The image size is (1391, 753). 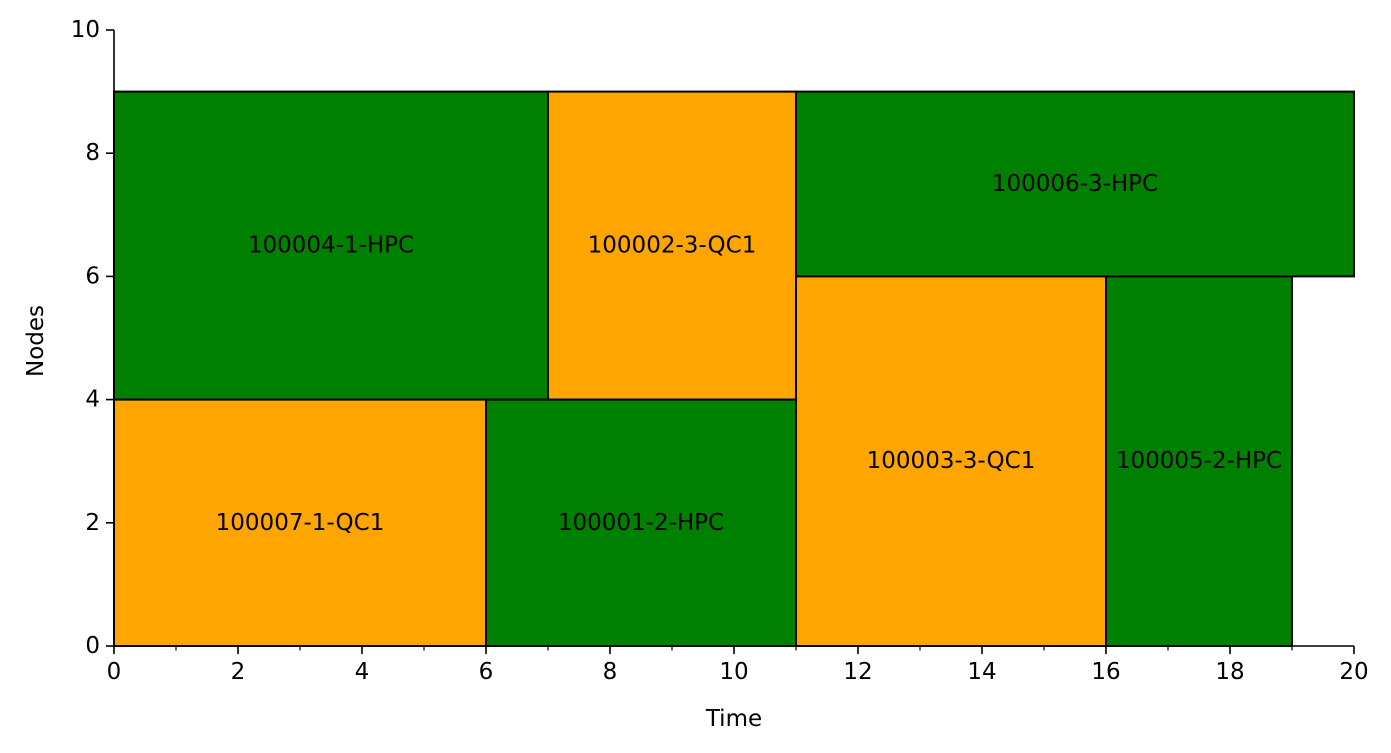 What do you see at coordinates (362, 672) in the screenshot?
I see `x-tick-label-4: 4` at bounding box center [362, 672].